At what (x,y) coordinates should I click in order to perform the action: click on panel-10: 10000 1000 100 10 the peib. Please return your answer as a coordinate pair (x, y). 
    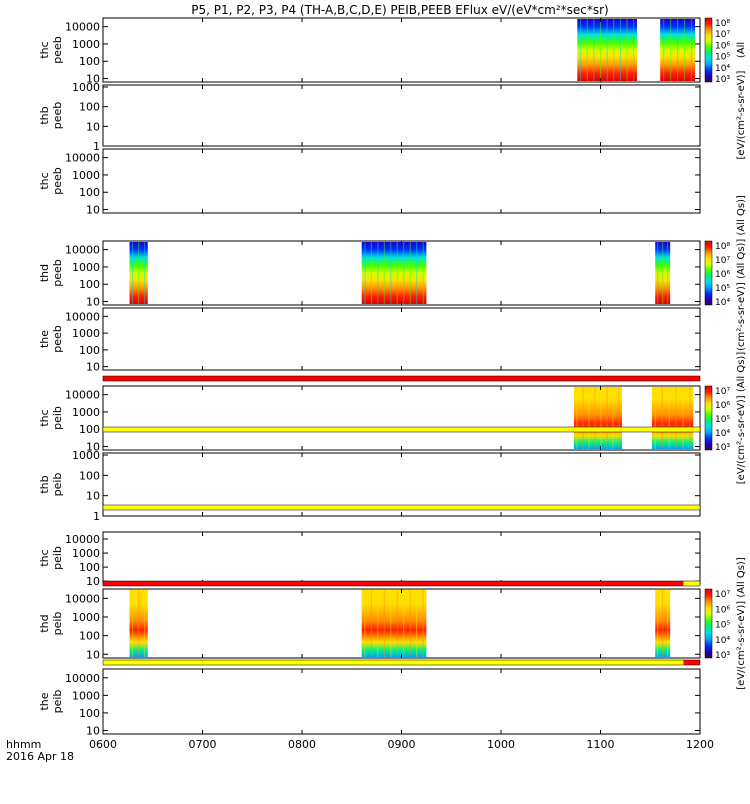
    Looking at the image, I should click on (369, 702).